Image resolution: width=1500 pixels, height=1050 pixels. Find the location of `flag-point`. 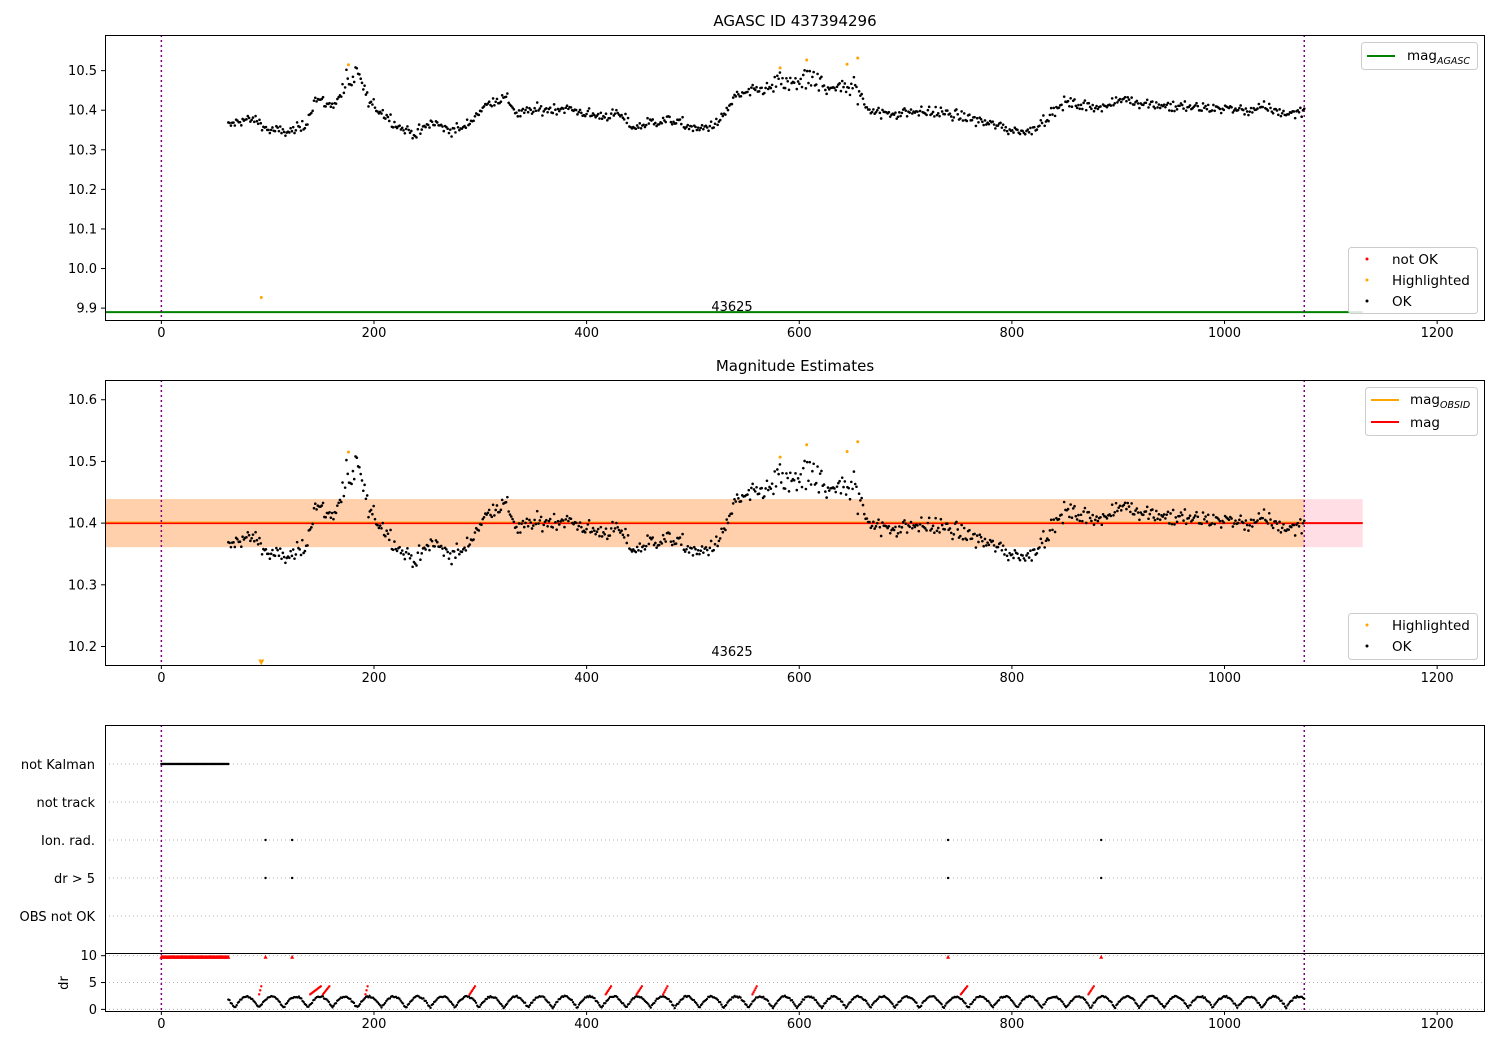

flag-point is located at coordinates (265, 878).